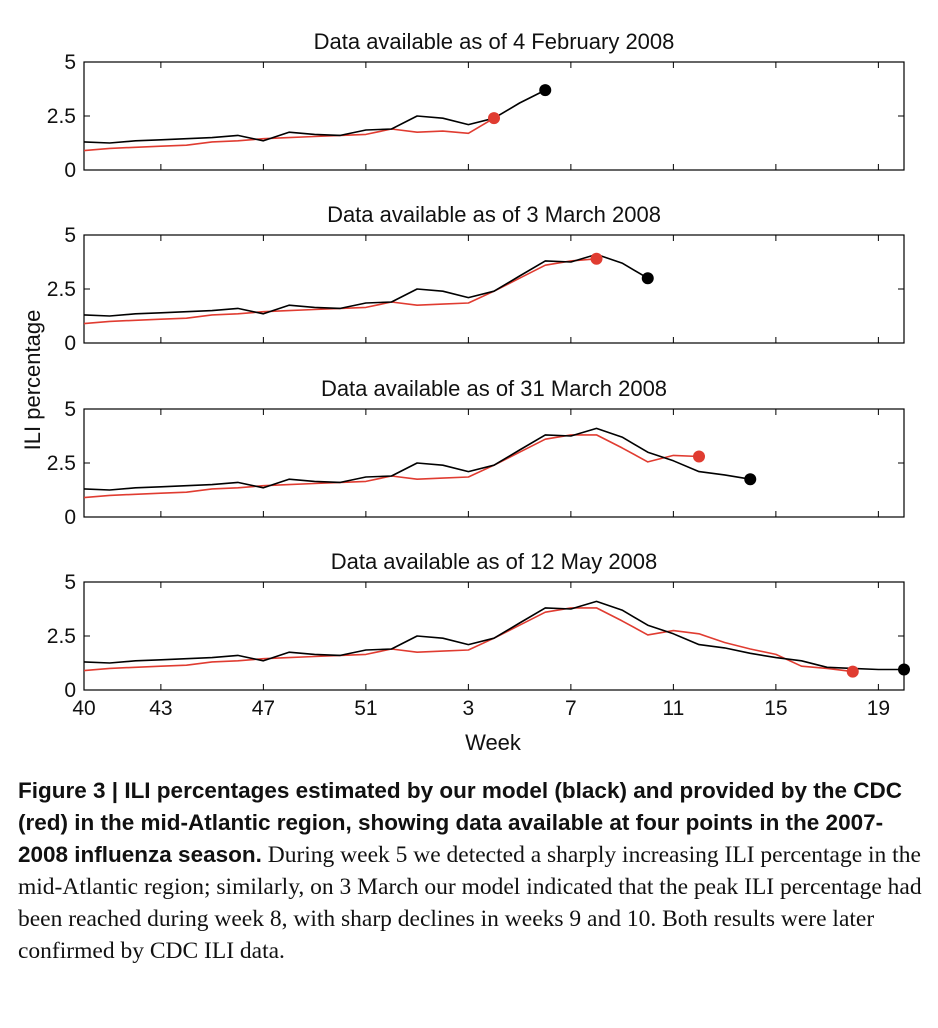 The height and width of the screenshot is (1028, 938). I want to click on y-axis-label: ILI percentage, so click(32, 380).